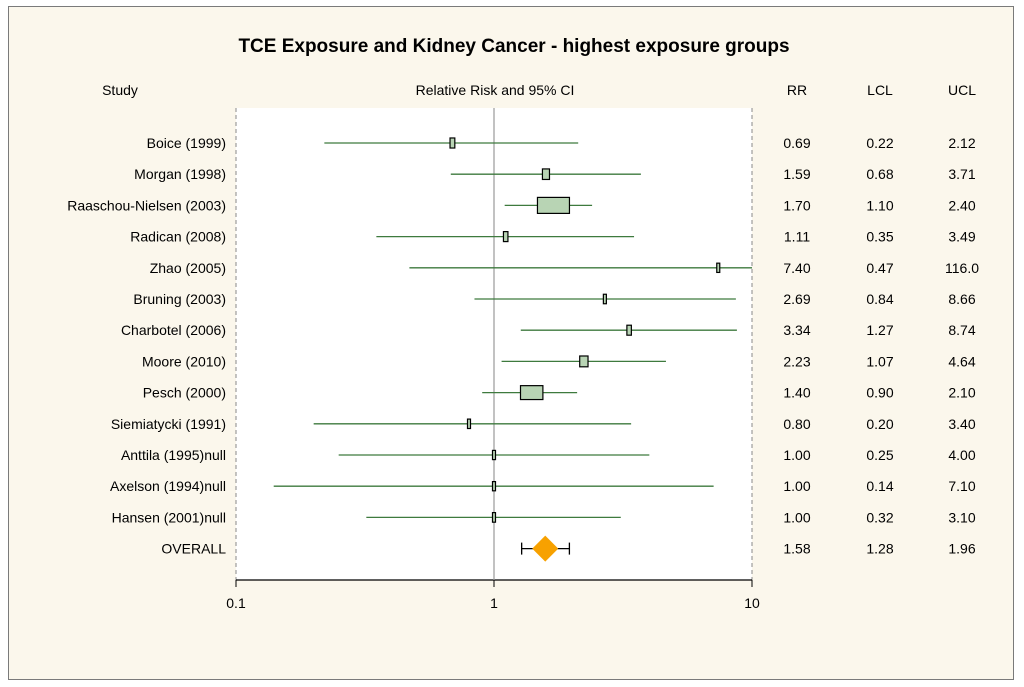  I want to click on column-header-ucl: UCL, so click(962, 90).